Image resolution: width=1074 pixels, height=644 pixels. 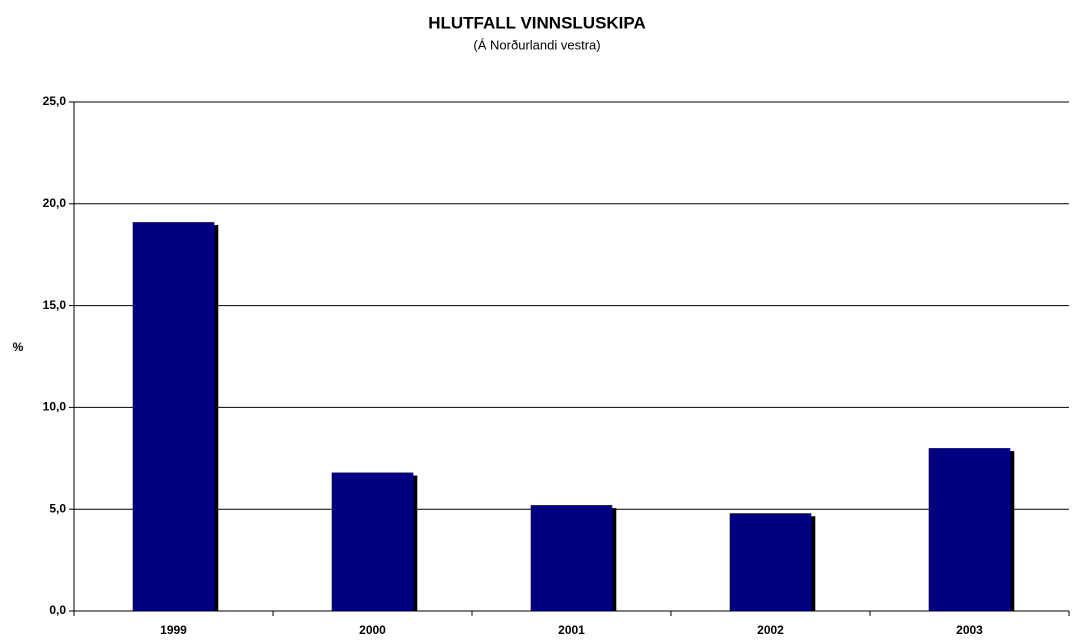 I want to click on chart-subtitle: (Á Norðurlandi vestra), so click(x=536, y=44).